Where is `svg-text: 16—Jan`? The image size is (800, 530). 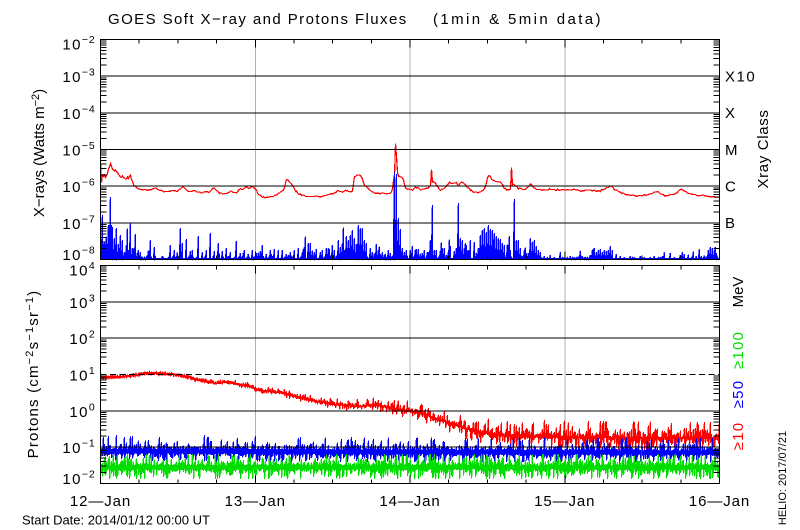 svg-text: 16—Jan is located at coordinates (719, 501).